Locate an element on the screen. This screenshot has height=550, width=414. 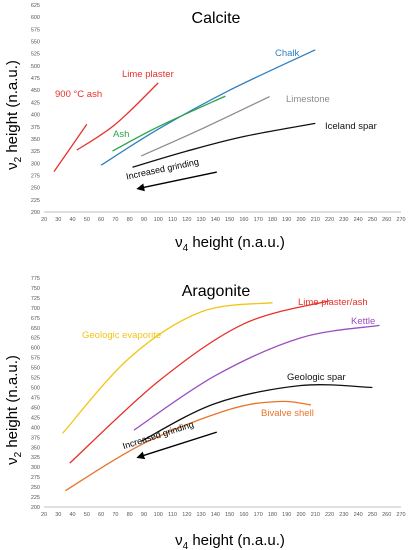
series-label: Bivalve shell is located at coordinates (287, 413).